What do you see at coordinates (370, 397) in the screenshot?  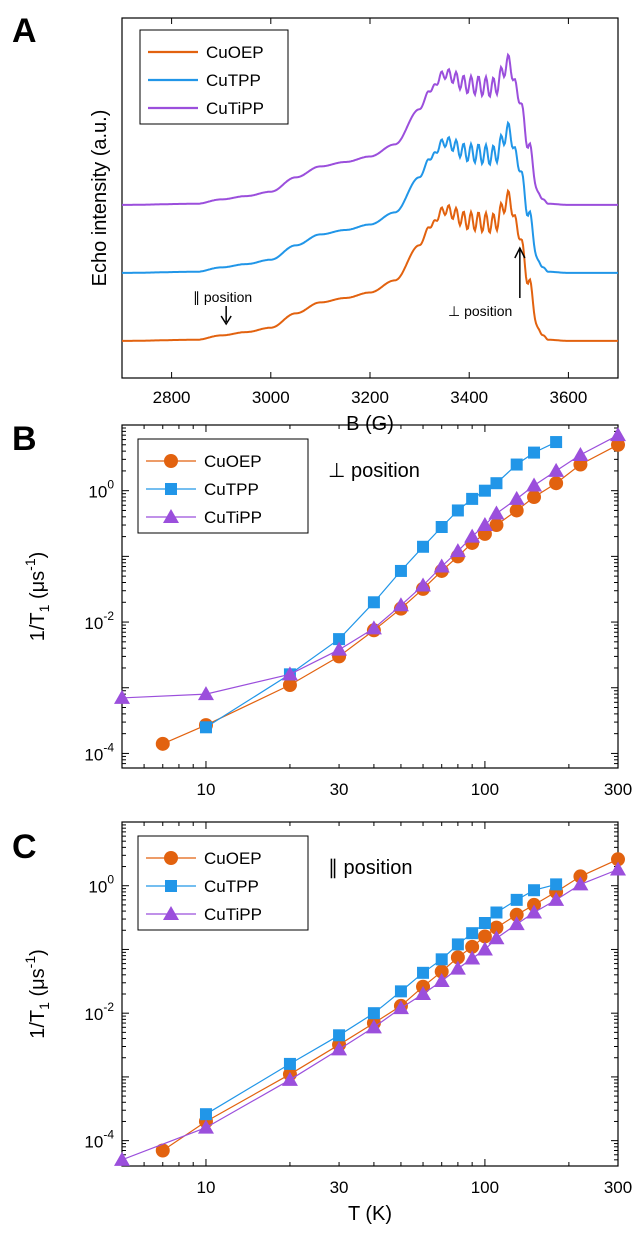 I see `x-tick-label: 3200` at bounding box center [370, 397].